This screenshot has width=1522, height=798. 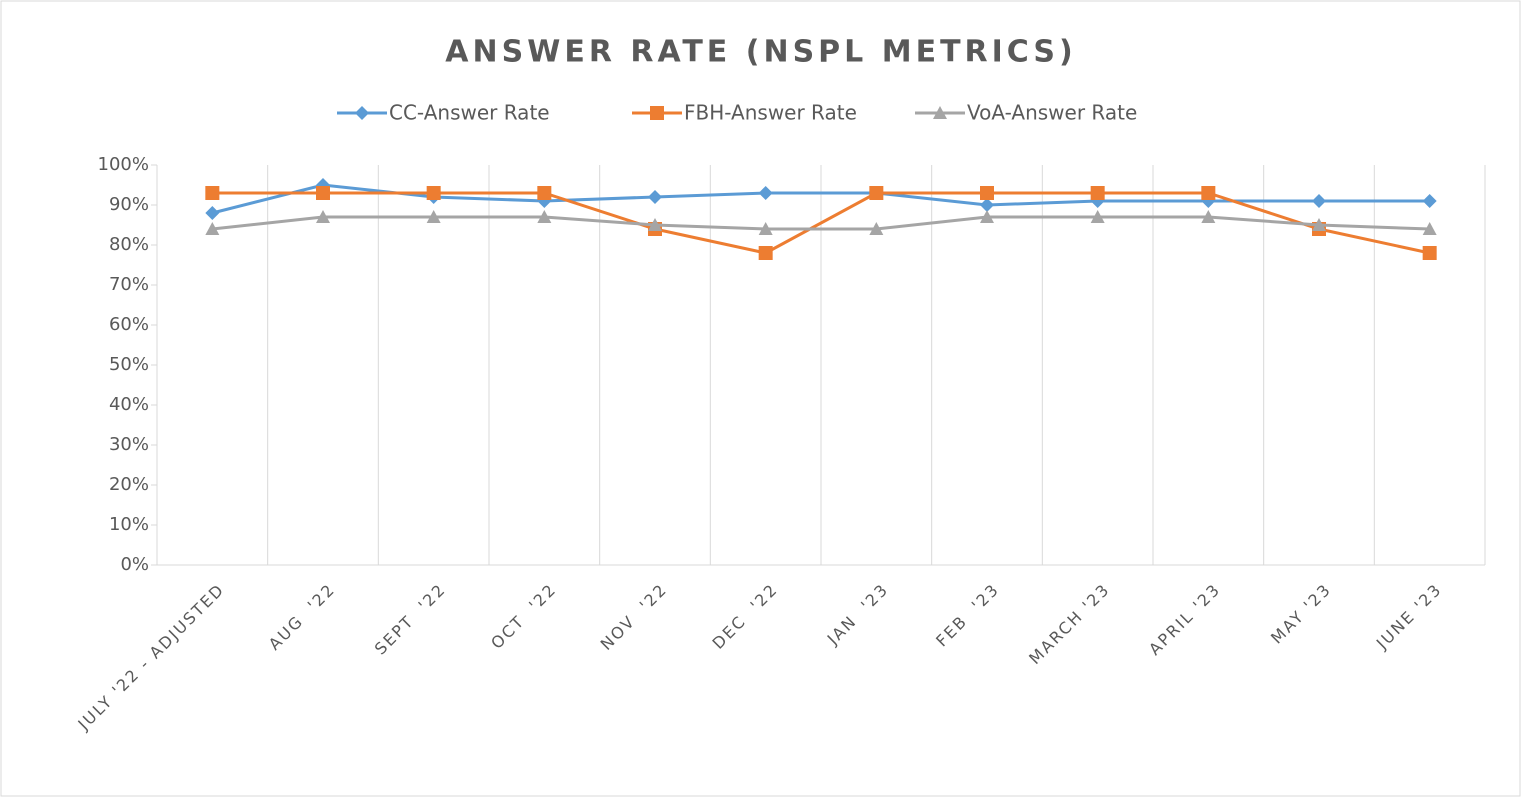 I want to click on y-tick-label: 30%, so click(x=129, y=444).